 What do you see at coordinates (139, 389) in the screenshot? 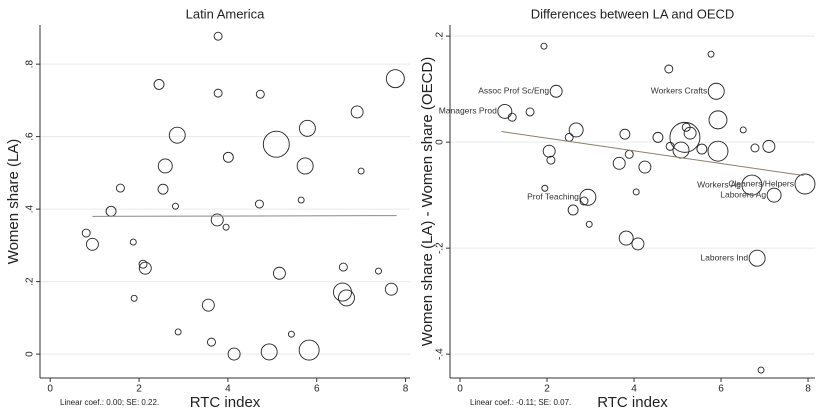
I see `x-tick-label: 2` at bounding box center [139, 389].